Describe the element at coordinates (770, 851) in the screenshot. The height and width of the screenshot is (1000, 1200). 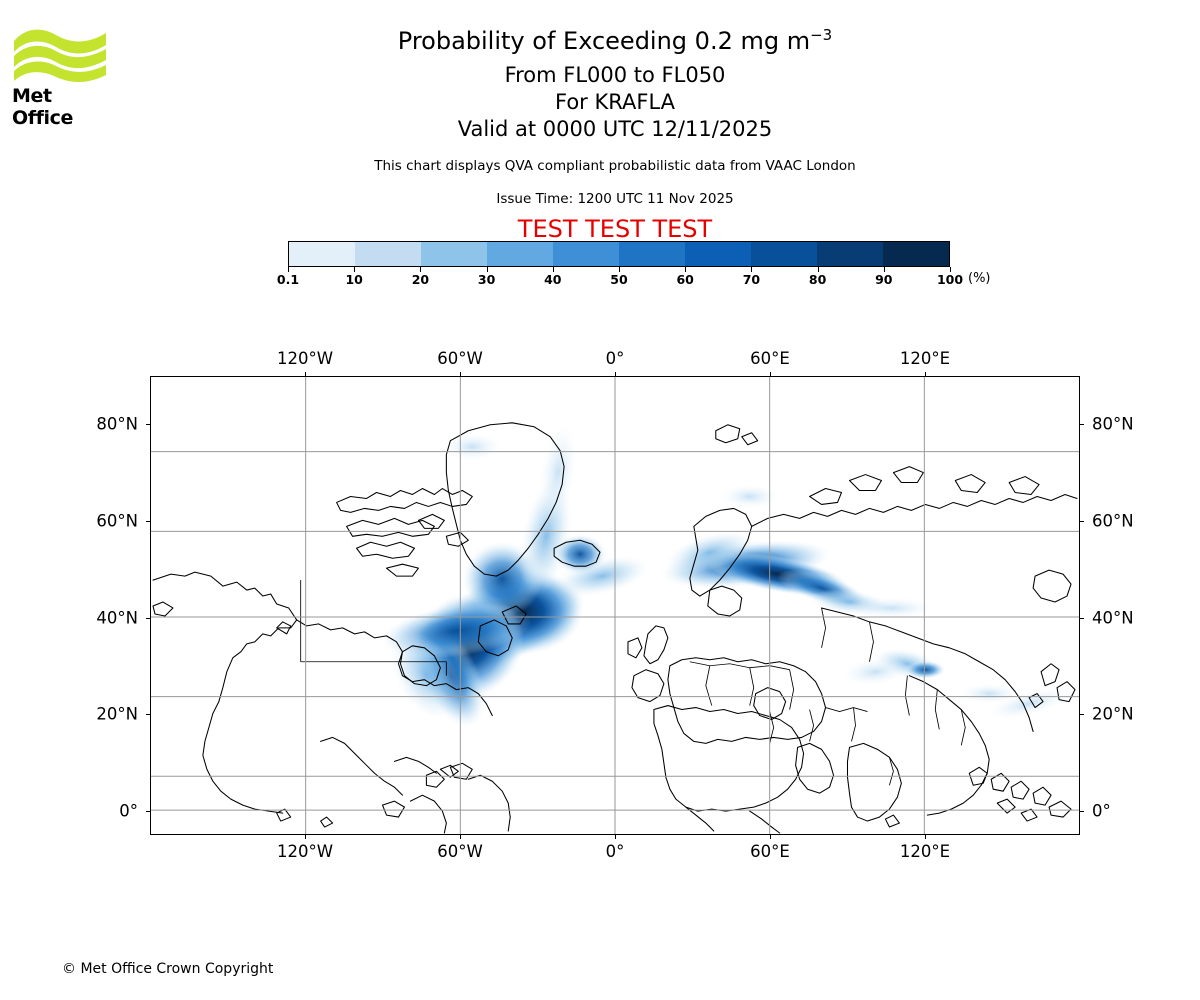
I see `lon-label-bottom-60°E: 60°E` at that location.